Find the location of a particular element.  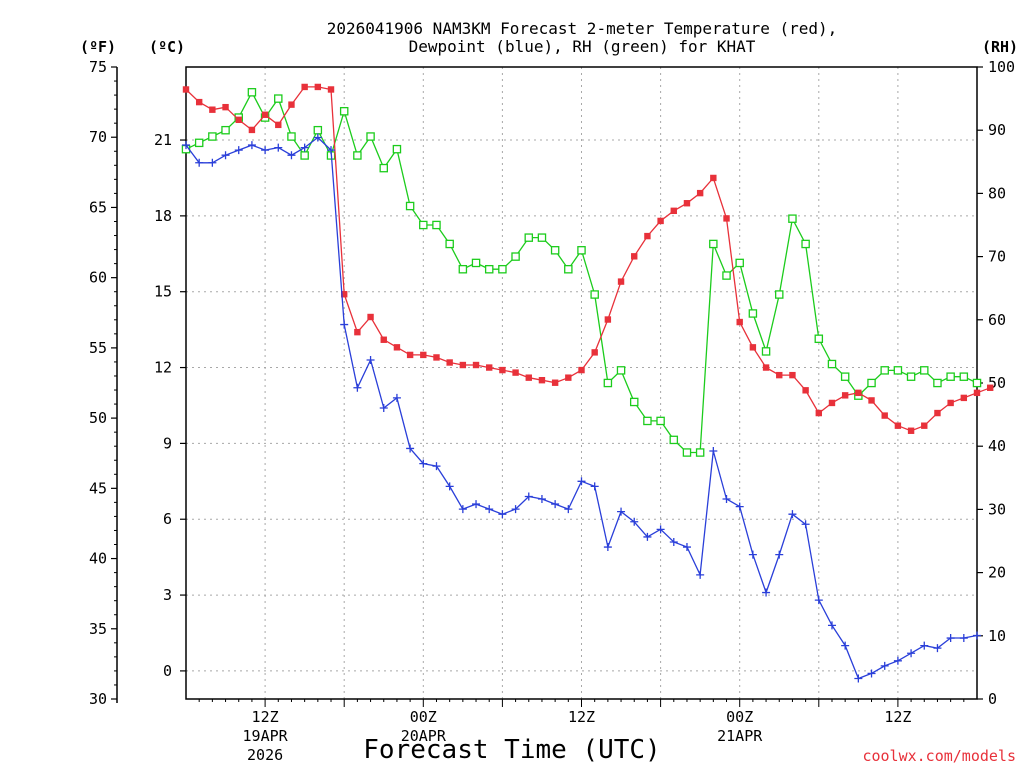

fahrenheit-tick-label: 30 is located at coordinates (98, 699).